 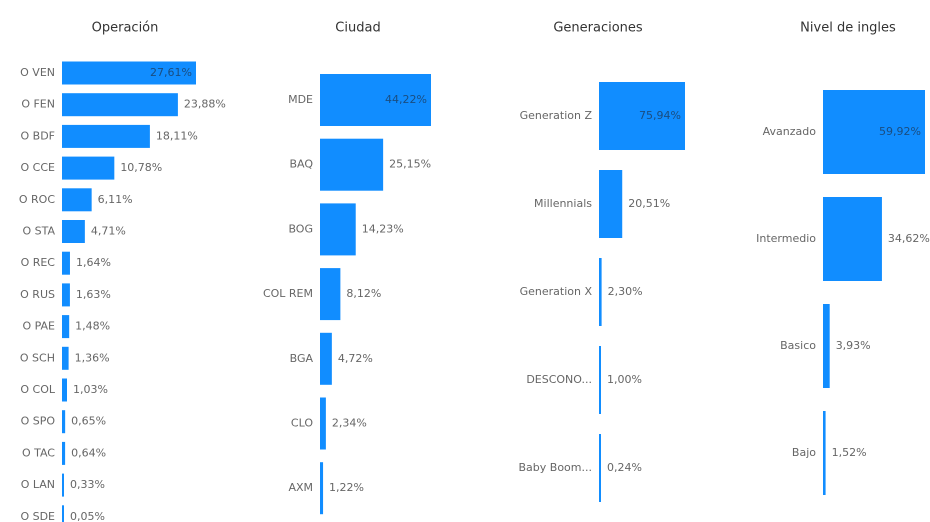 I want to click on value-label: 4,72%, so click(x=355, y=358).